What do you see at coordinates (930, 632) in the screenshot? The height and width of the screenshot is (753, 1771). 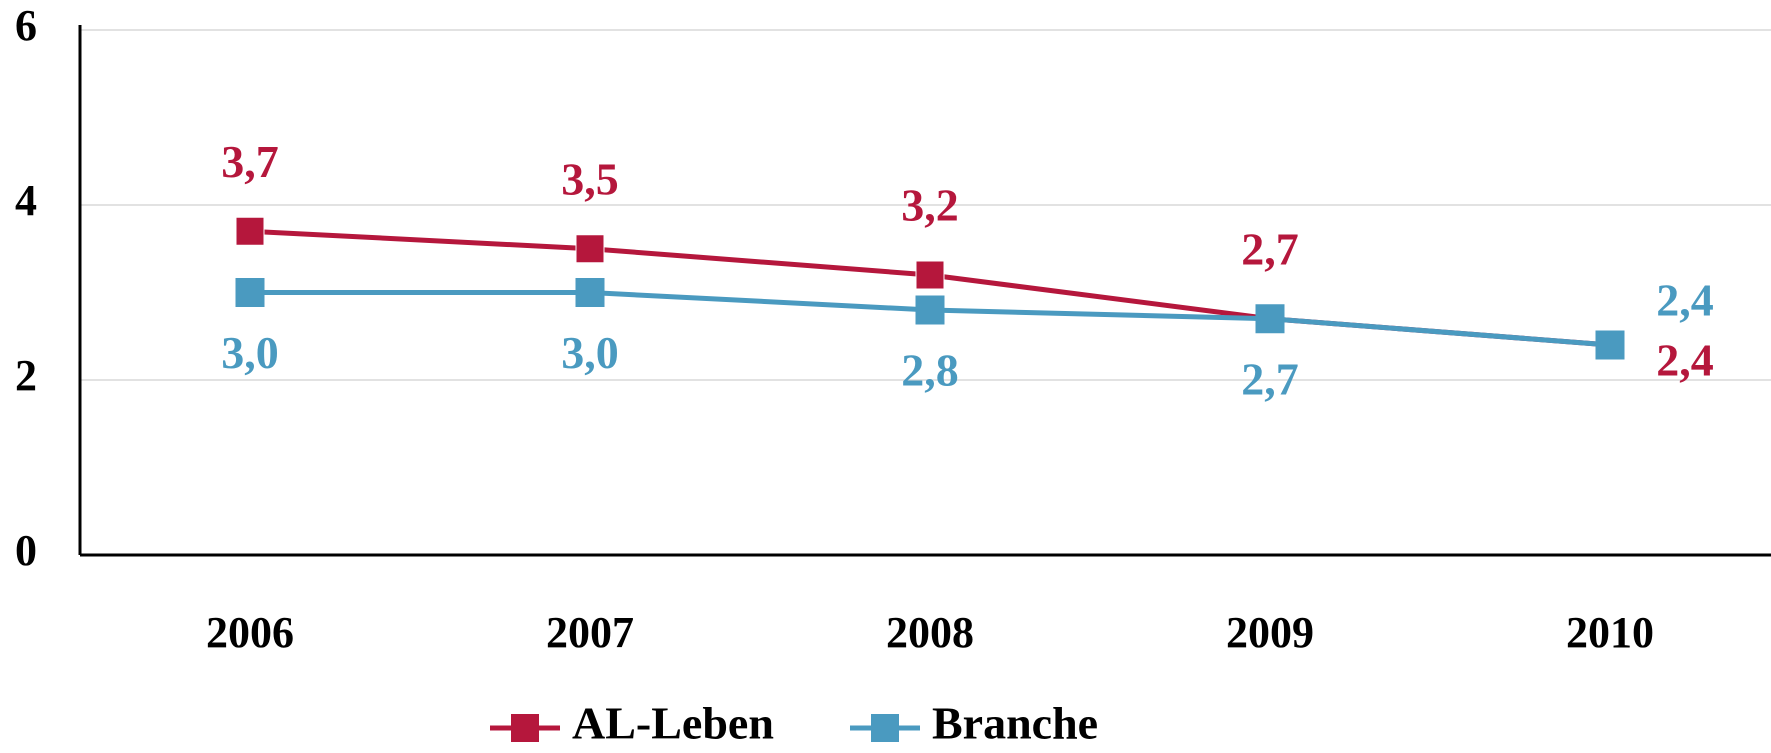 I see `x-tick-label: 2008` at bounding box center [930, 632].